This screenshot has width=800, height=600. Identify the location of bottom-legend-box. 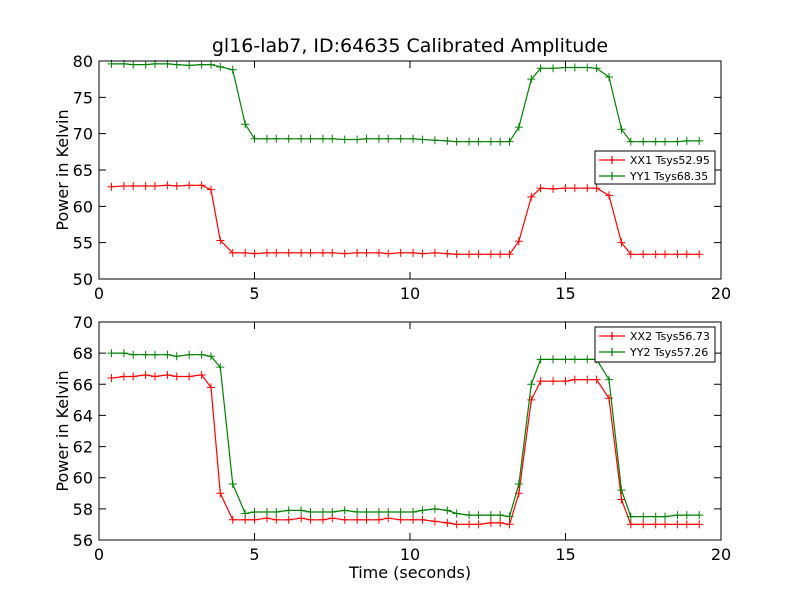
(655, 344).